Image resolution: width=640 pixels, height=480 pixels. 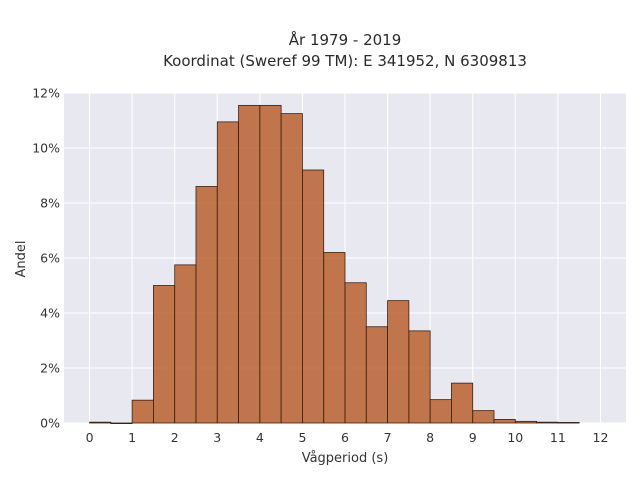 I want to click on x-axis-label: Vågperiod (s), so click(x=345, y=458).